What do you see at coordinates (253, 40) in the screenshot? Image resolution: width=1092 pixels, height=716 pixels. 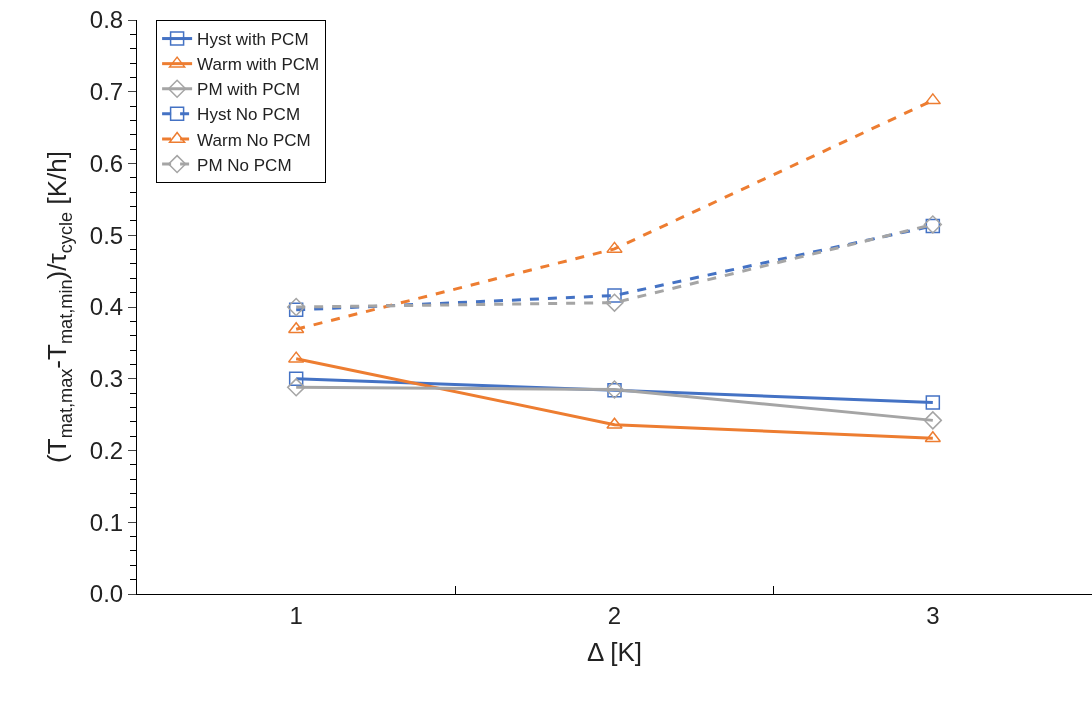 I see `legend-label: Hyst with PCM` at bounding box center [253, 40].